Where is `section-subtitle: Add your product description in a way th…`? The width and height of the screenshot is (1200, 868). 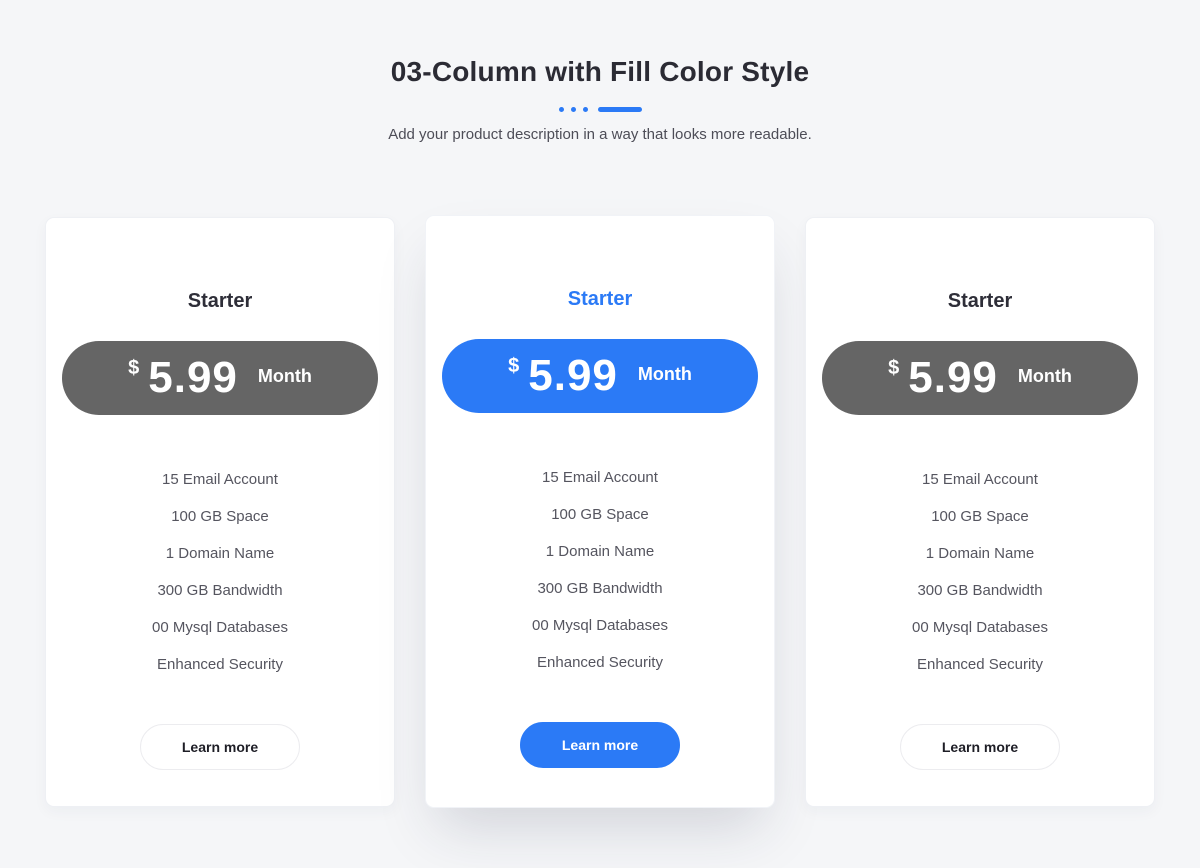 section-subtitle: Add your product description in a way th… is located at coordinates (600, 134).